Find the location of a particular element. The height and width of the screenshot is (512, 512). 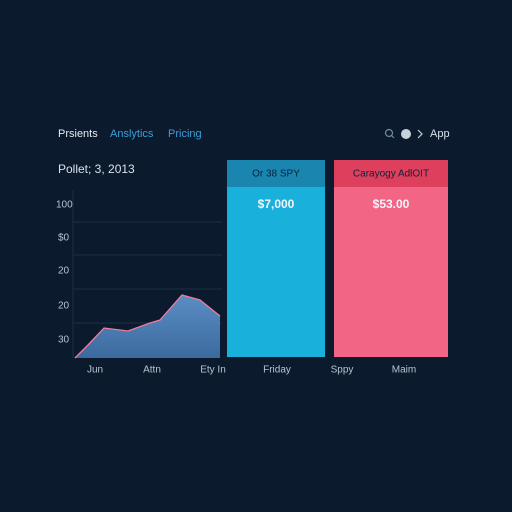

card-value: $7,000 is located at coordinates (276, 204).